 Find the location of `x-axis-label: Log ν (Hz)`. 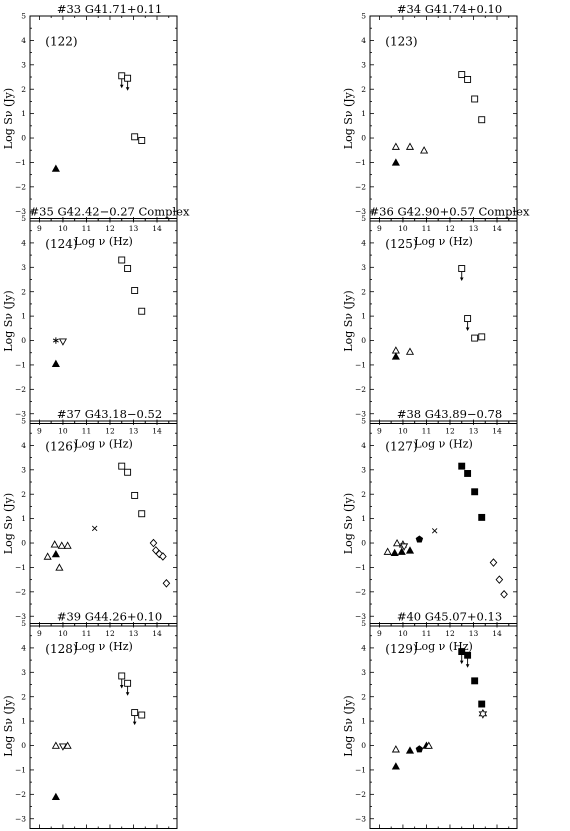

x-axis-label: Log ν (Hz) is located at coordinates (443, 646).